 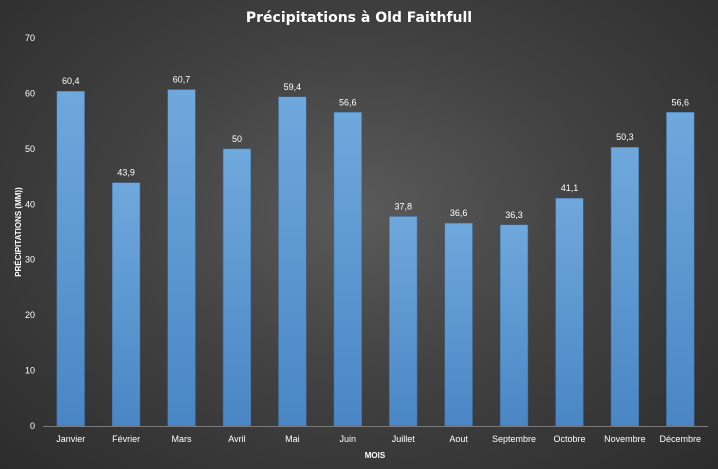 I want to click on x-tick-label: Novembre, so click(x=625, y=439).